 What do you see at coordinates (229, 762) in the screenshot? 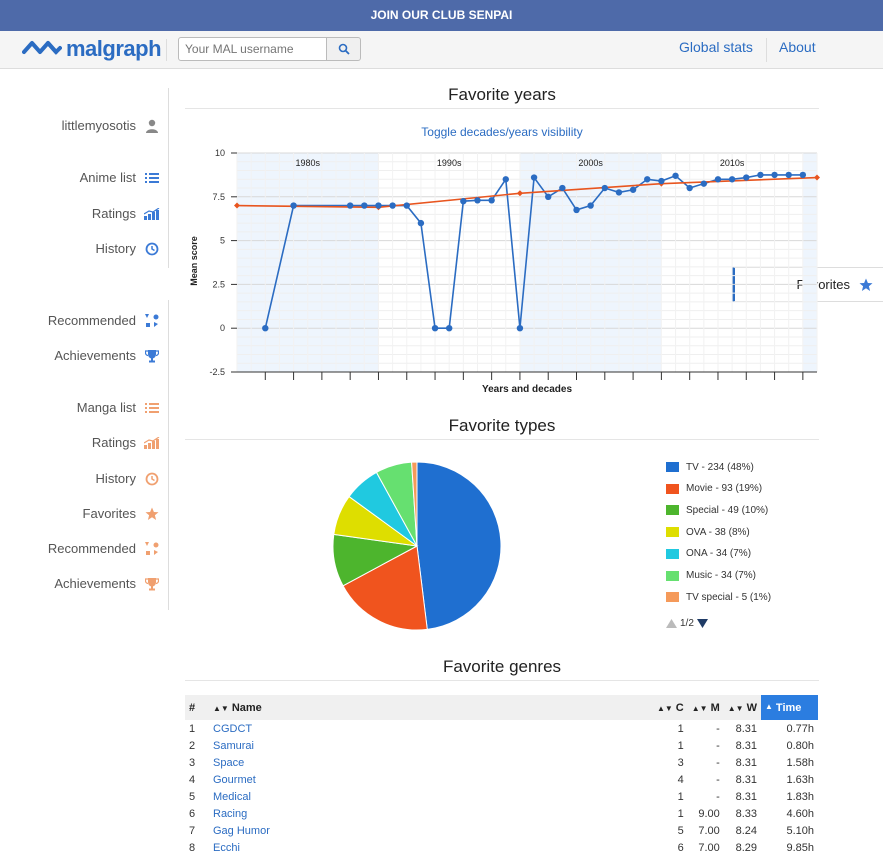
I see `cell-genre-name: Space` at bounding box center [229, 762].